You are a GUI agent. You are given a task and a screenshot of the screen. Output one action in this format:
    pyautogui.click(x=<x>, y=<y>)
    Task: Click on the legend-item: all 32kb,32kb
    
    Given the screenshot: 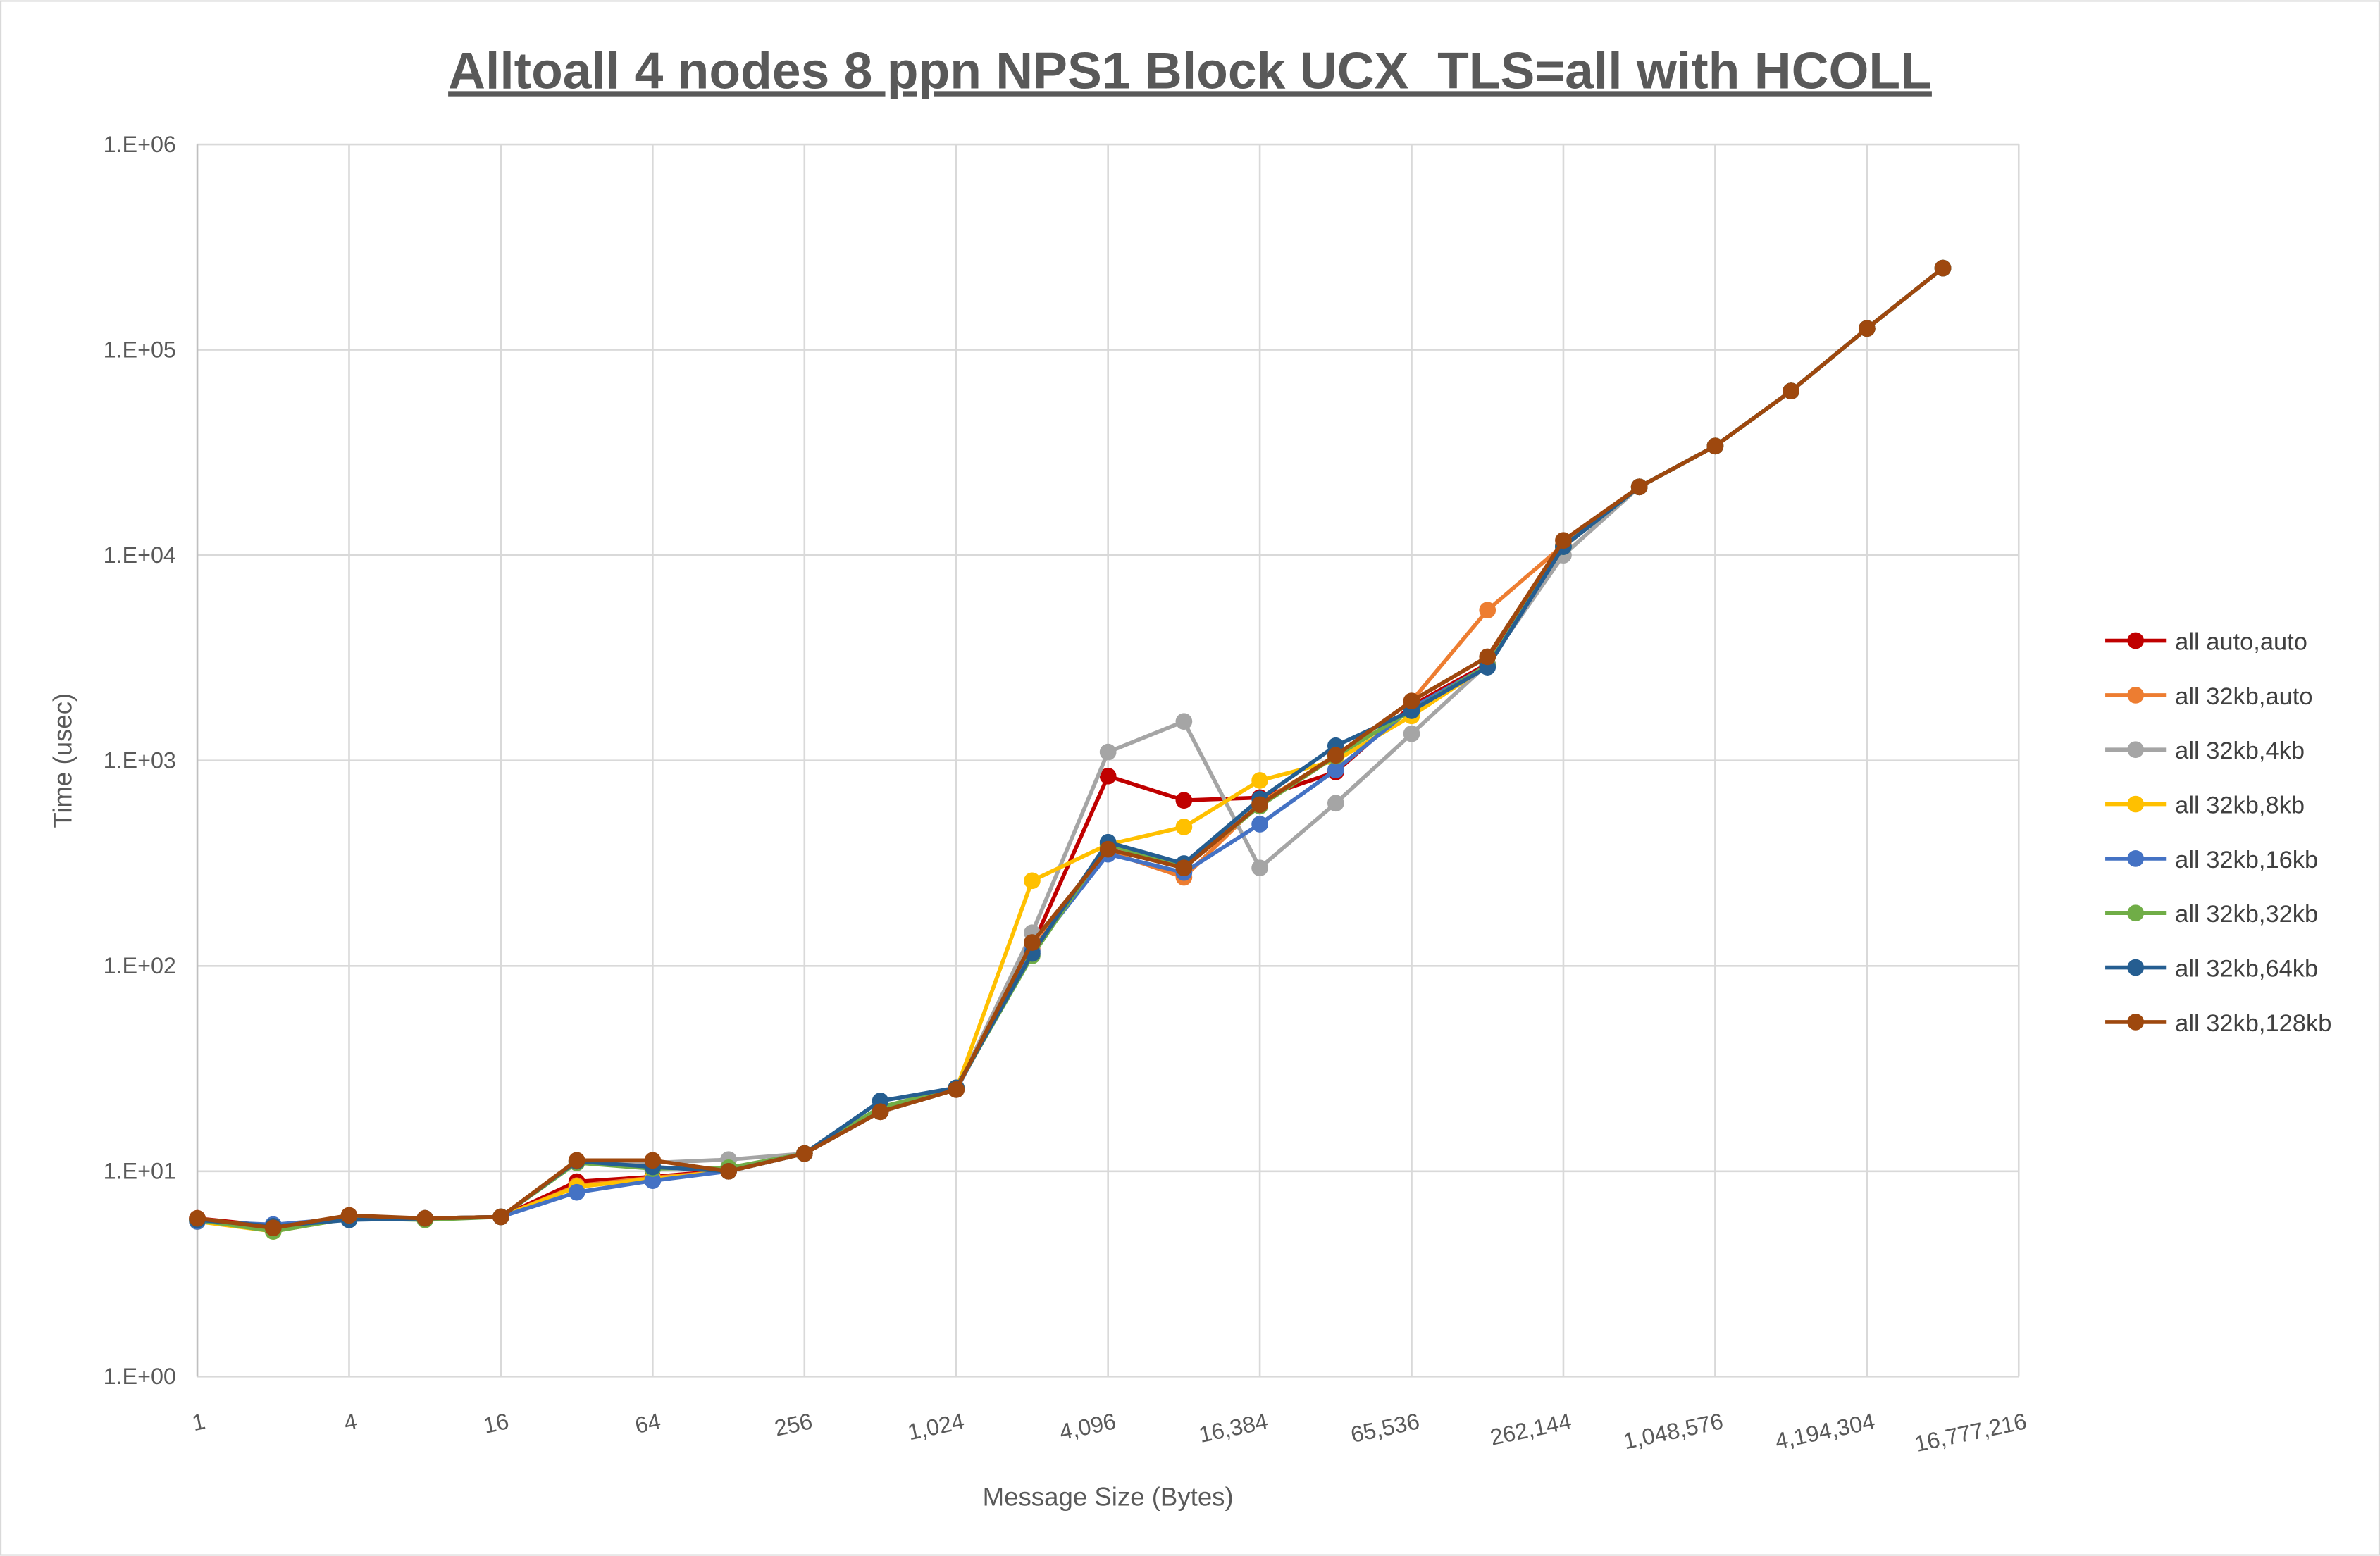 What is the action you would take?
    pyautogui.click(x=2211, y=914)
    